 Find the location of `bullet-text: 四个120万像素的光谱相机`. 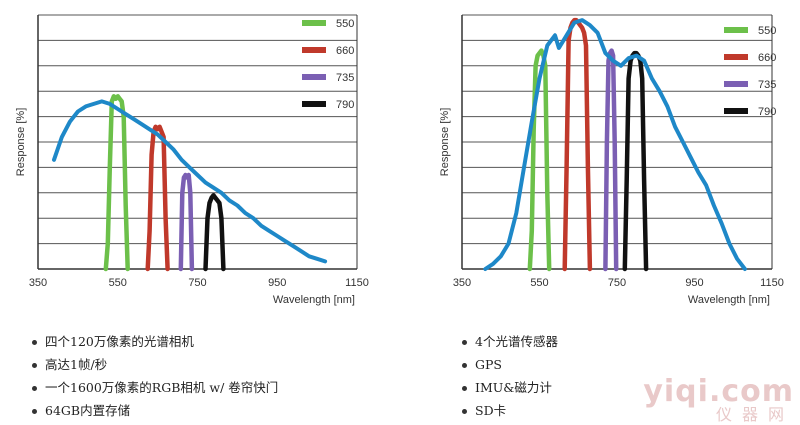

bullet-text: 四个120万像素的光谱相机 is located at coordinates (119, 341).